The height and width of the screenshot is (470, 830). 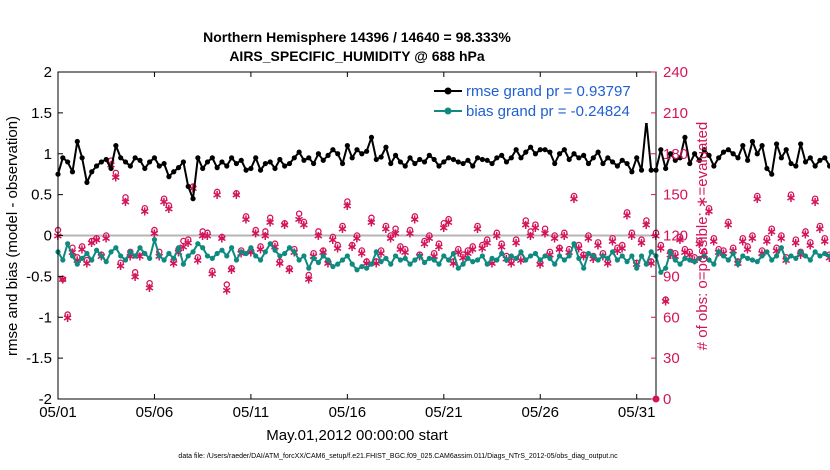 I want to click on y-left-tick-label: 1.5, so click(x=41, y=113).